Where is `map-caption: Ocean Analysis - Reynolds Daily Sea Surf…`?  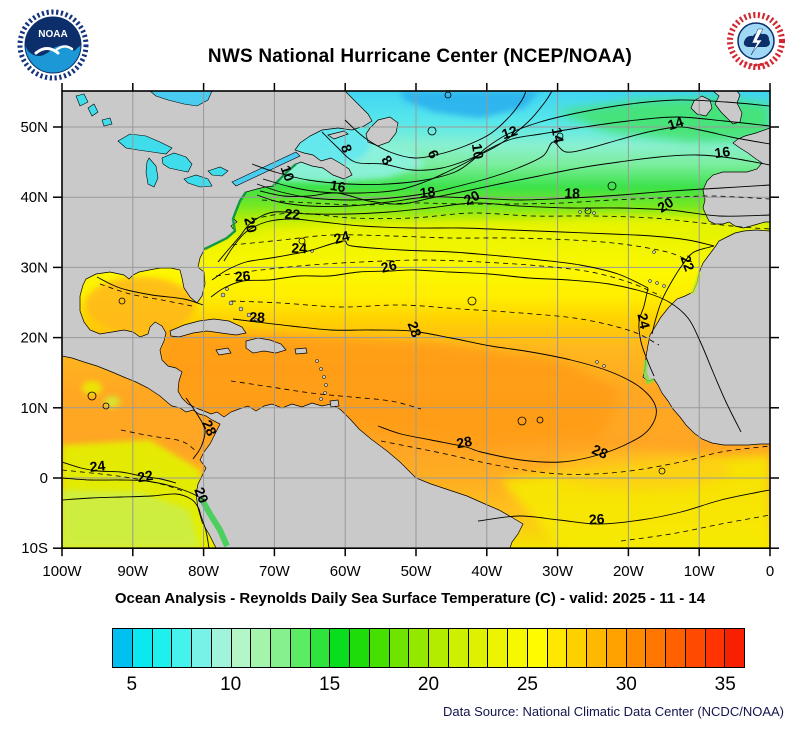
map-caption: Ocean Analysis - Reynolds Daily Sea Surf… is located at coordinates (410, 598).